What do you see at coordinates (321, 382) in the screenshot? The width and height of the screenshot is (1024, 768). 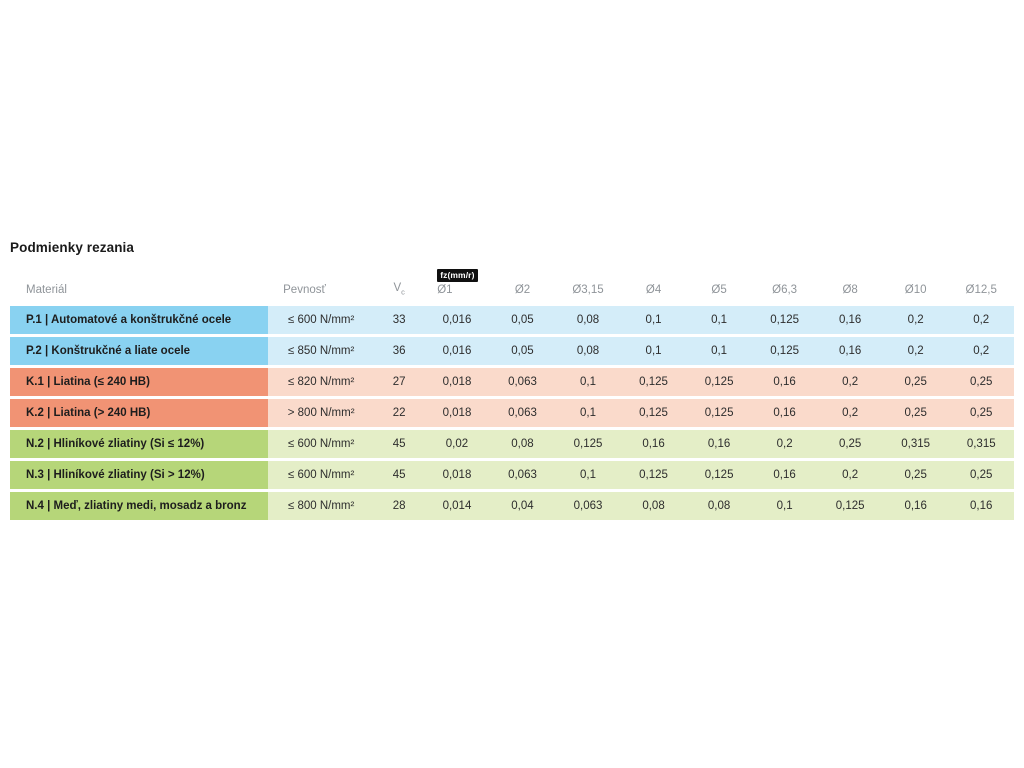 I see `strength-cell: ≤ 820 N/mm²` at bounding box center [321, 382].